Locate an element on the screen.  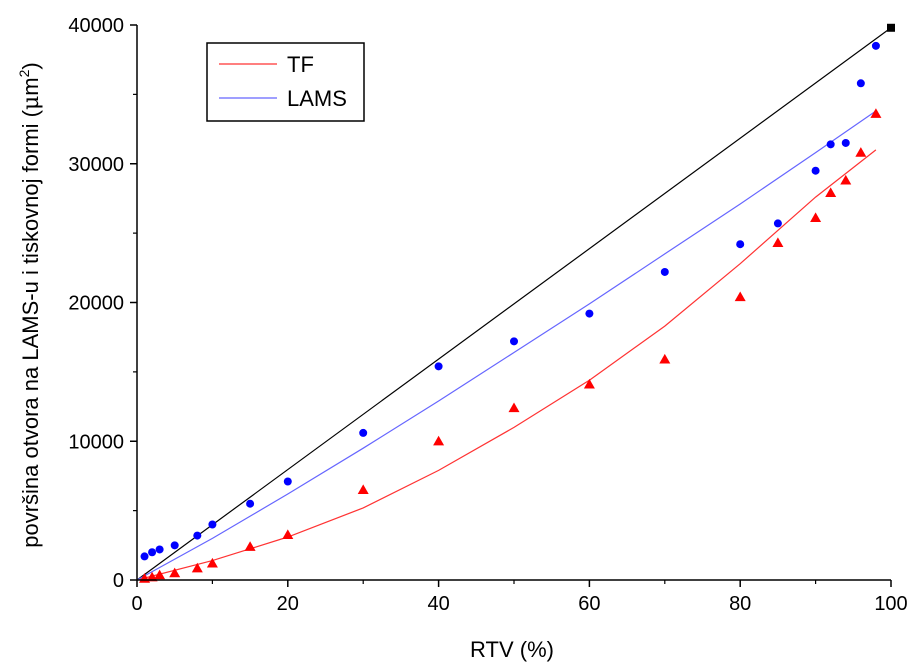
y-axis-title-m: m is located at coordinates (30, 86).